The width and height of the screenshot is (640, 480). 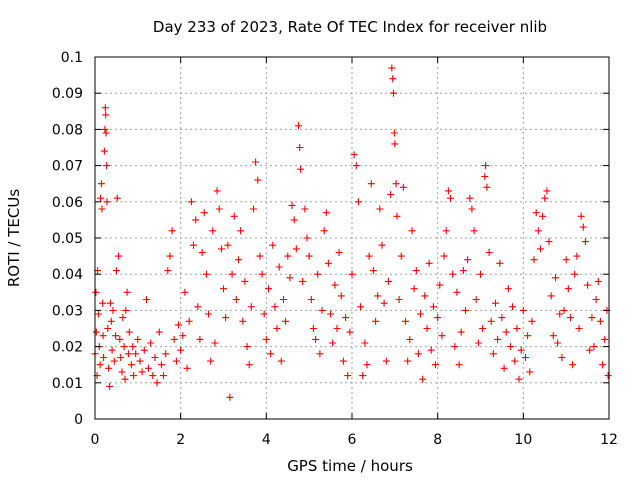 I want to click on y-tick-label: 0.05, so click(x=67, y=239).